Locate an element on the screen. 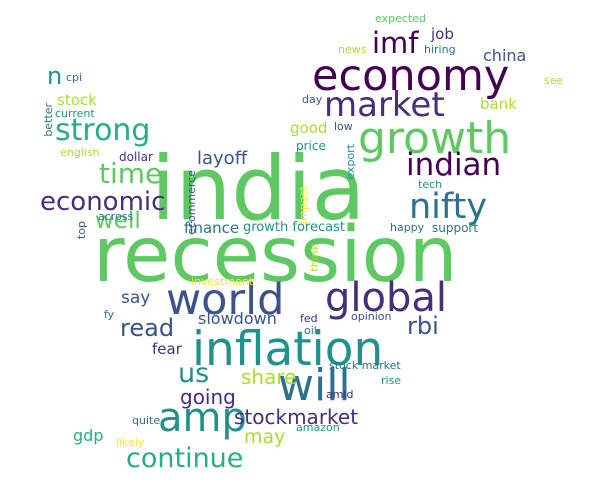  word-continue: continue is located at coordinates (184, 458).